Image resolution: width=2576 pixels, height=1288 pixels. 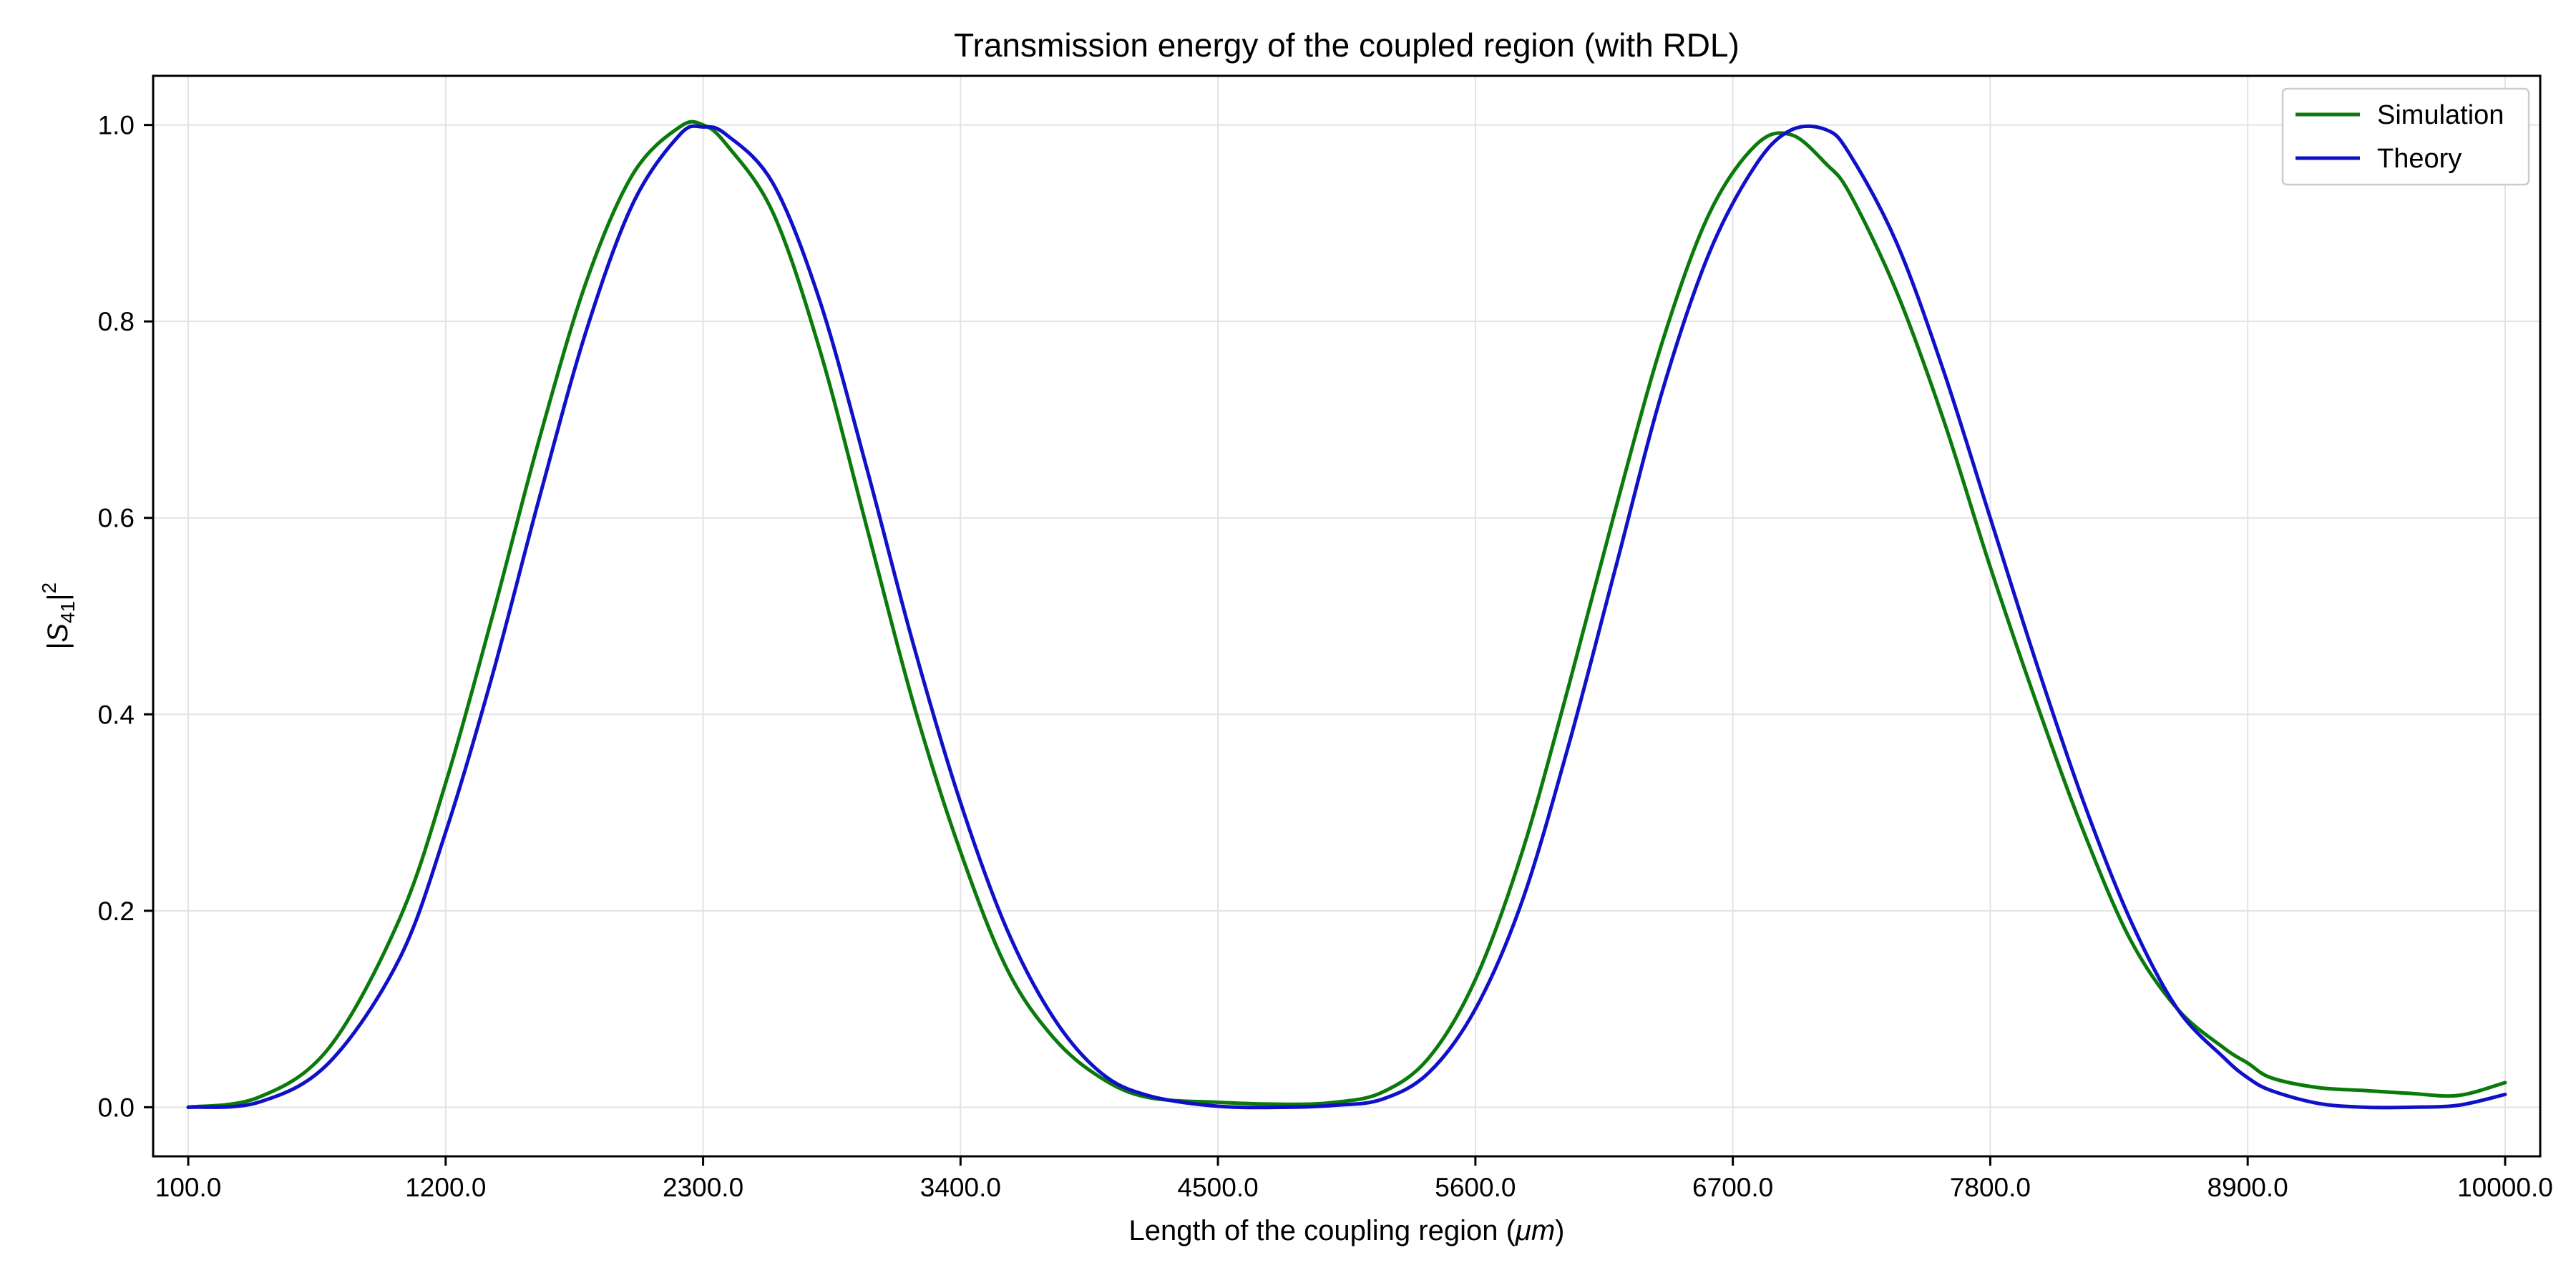 I want to click on x-tick-label: 10000.0, so click(x=2505, y=1187).